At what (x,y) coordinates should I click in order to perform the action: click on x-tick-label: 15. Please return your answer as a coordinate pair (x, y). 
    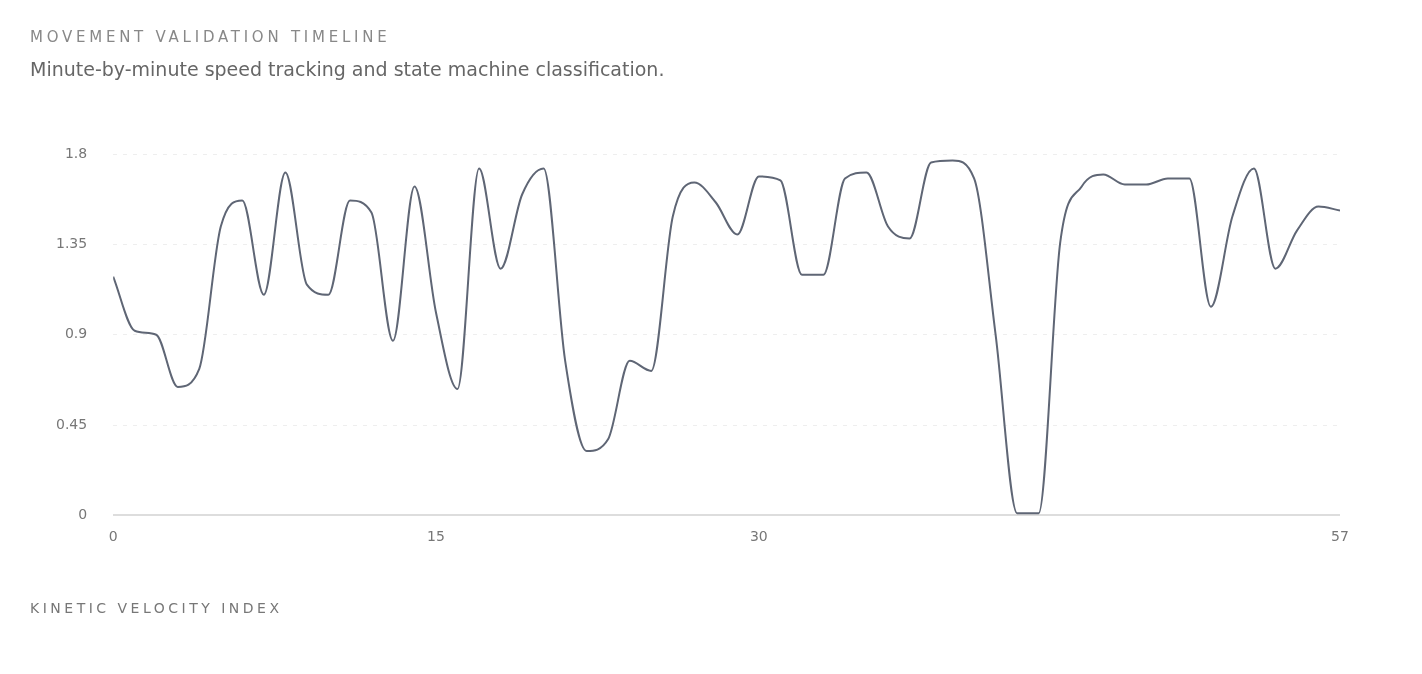
    Looking at the image, I should click on (436, 536).